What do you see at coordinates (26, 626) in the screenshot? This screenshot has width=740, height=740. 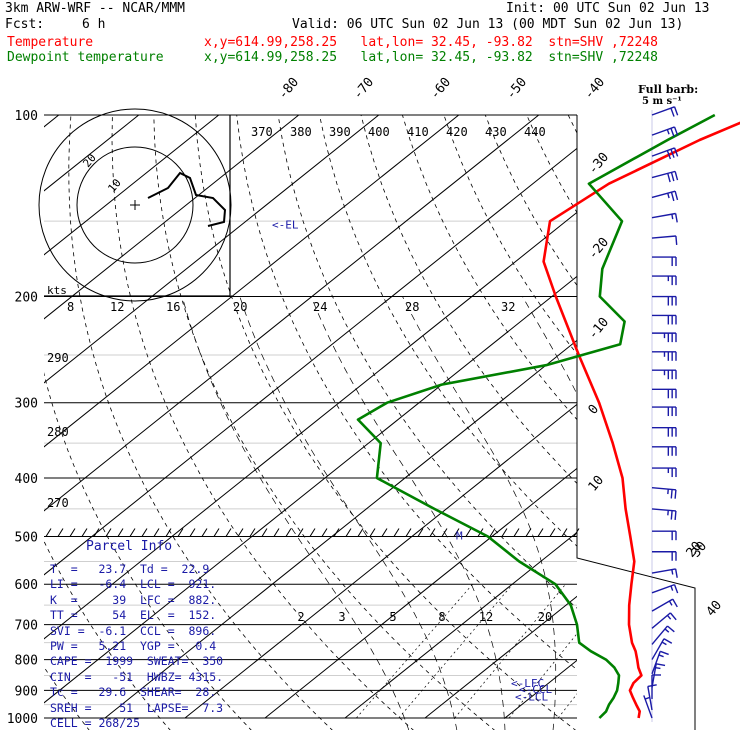 I see `pressure-tick-label: 700` at bounding box center [26, 626].